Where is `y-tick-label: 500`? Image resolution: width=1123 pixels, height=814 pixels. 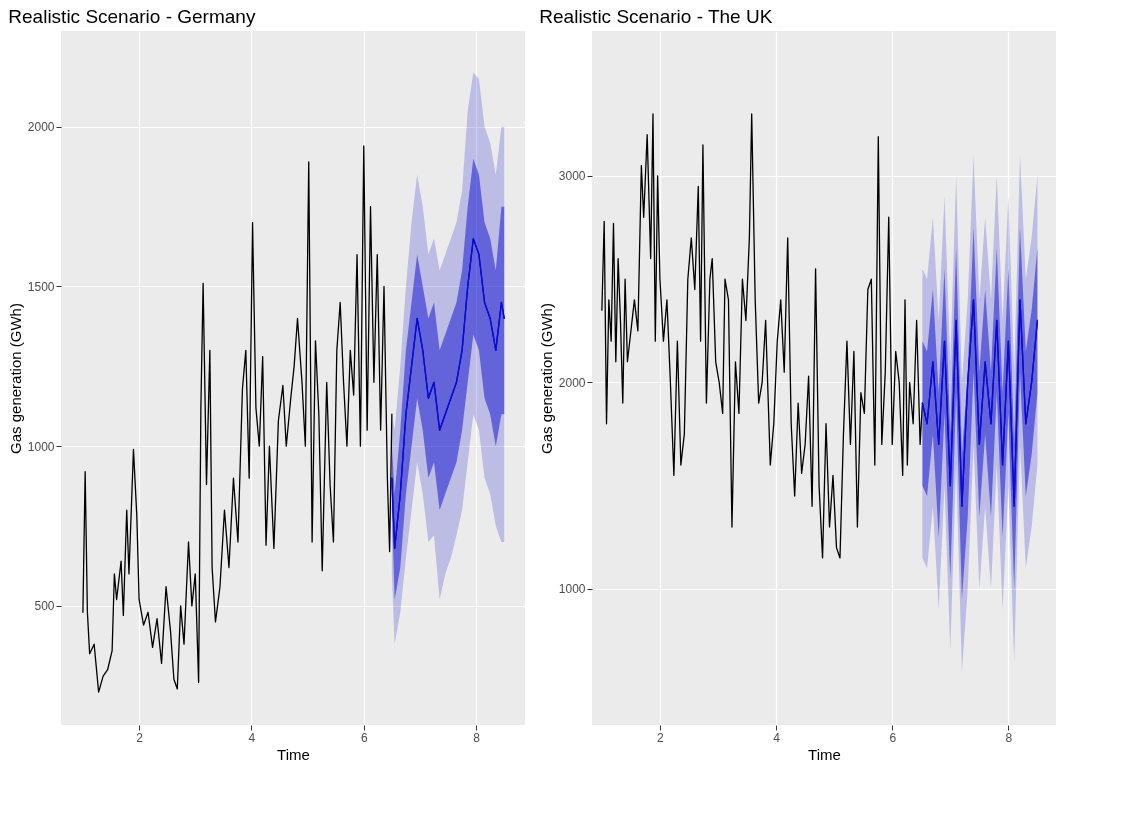
y-tick-label: 500 is located at coordinates (44, 606).